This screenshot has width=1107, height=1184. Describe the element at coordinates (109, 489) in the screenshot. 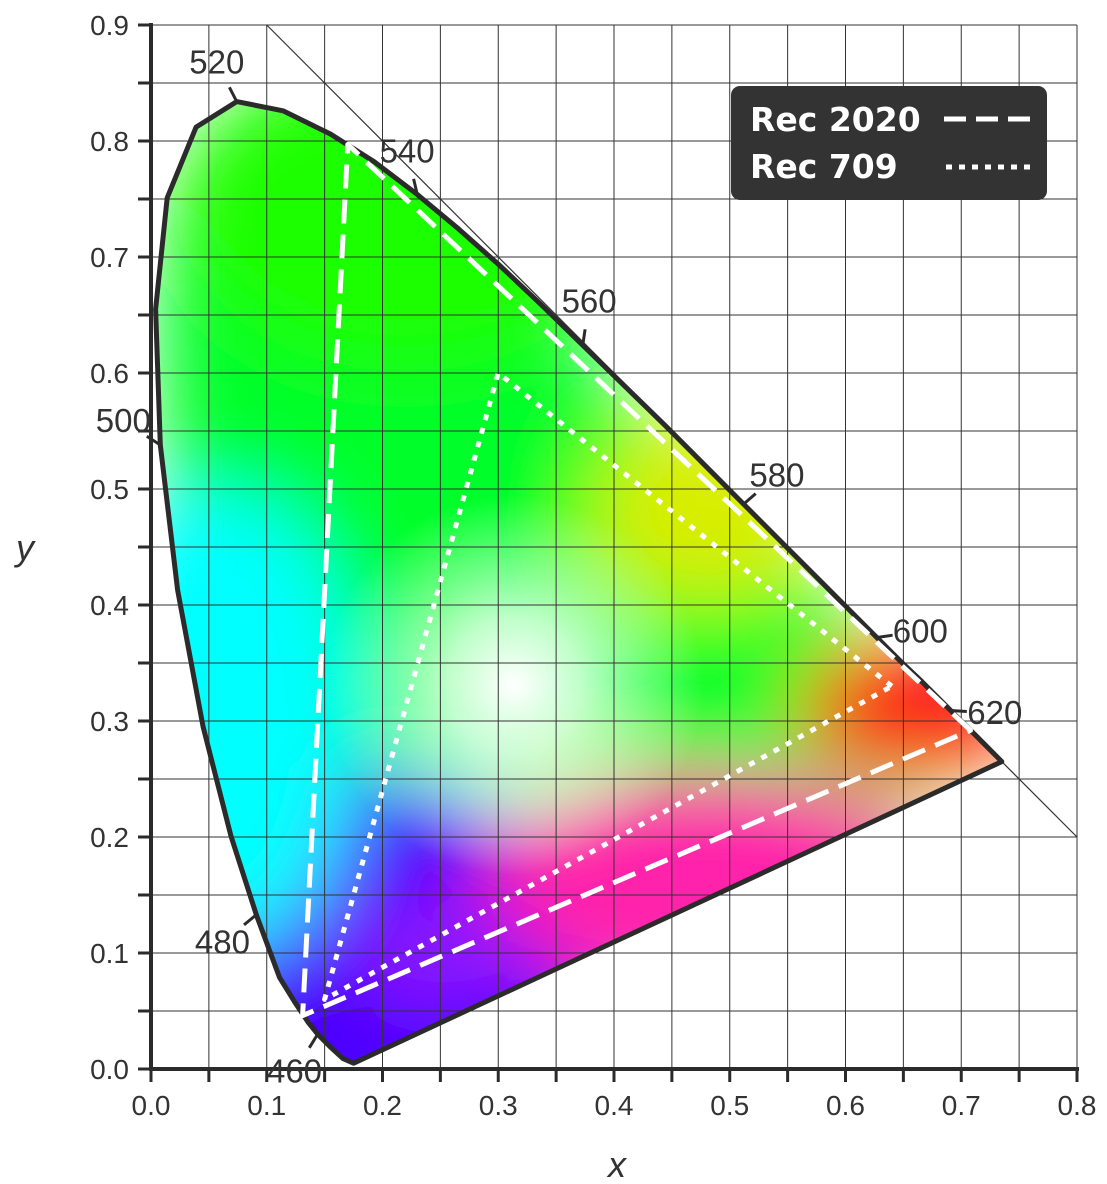

I see `y-tick-label: 0.5` at that location.